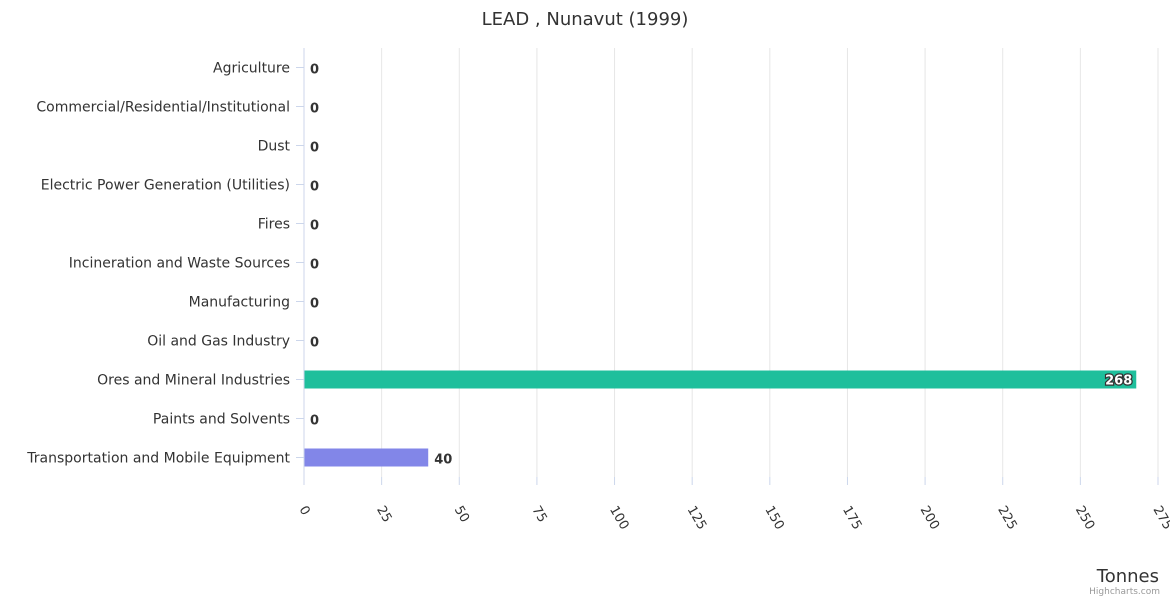 Image resolution: width=1170 pixels, height=600 pixels. What do you see at coordinates (1118, 381) in the screenshot?
I see `data-label: 268` at bounding box center [1118, 381].